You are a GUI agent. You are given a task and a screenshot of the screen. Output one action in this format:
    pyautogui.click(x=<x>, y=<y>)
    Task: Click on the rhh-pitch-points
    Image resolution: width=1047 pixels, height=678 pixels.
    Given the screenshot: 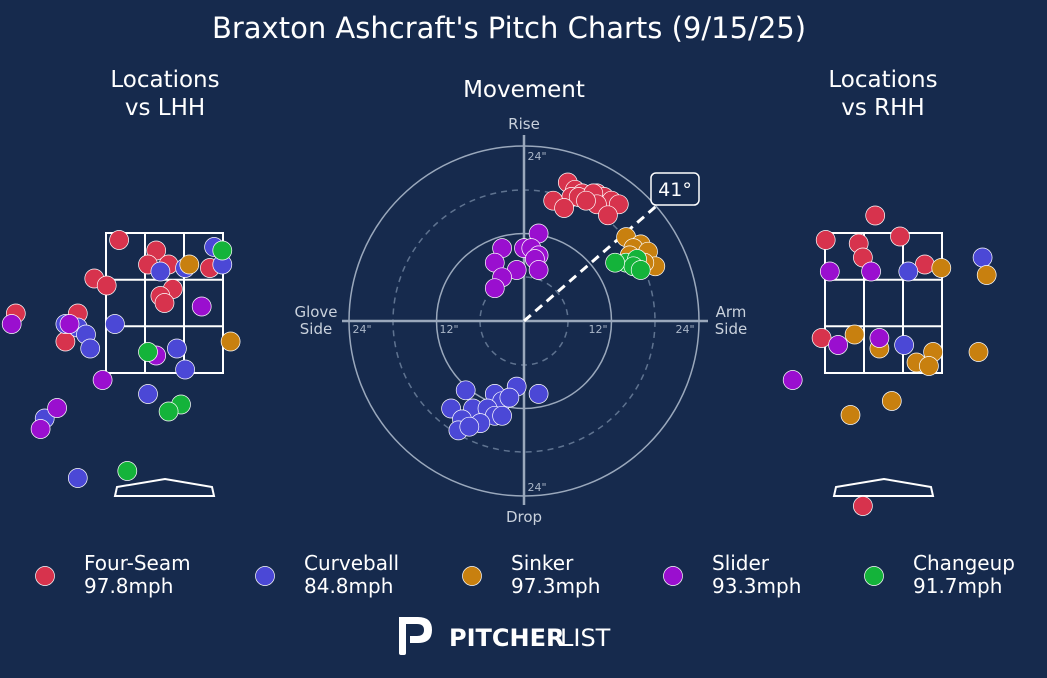 What is the action you would take?
    pyautogui.click(x=889, y=360)
    